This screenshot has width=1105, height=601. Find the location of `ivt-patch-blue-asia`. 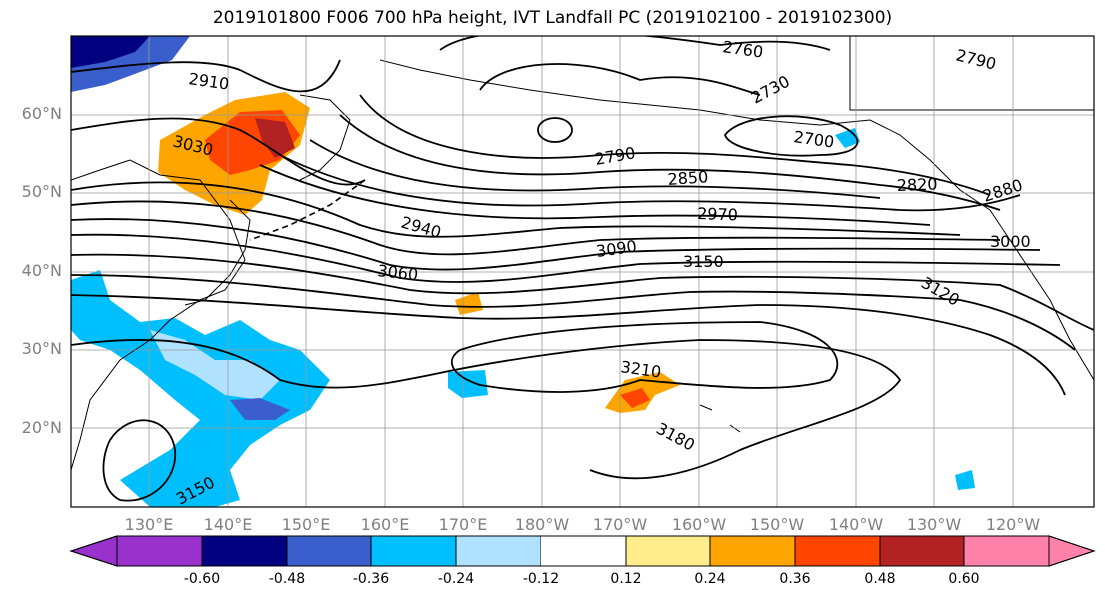

ivt-patch-blue-asia is located at coordinates (200, 388).